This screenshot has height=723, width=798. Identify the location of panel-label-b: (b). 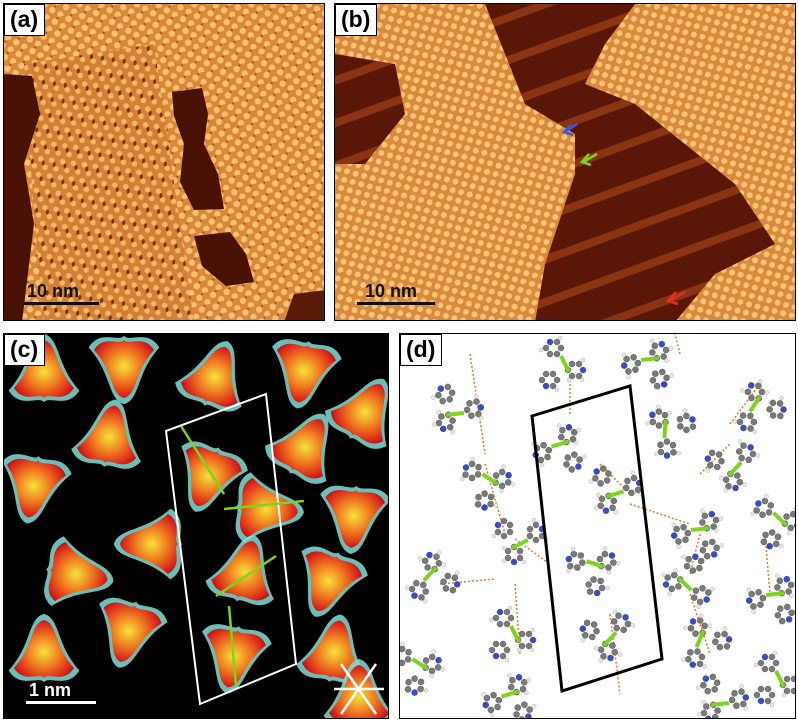
(356, 20).